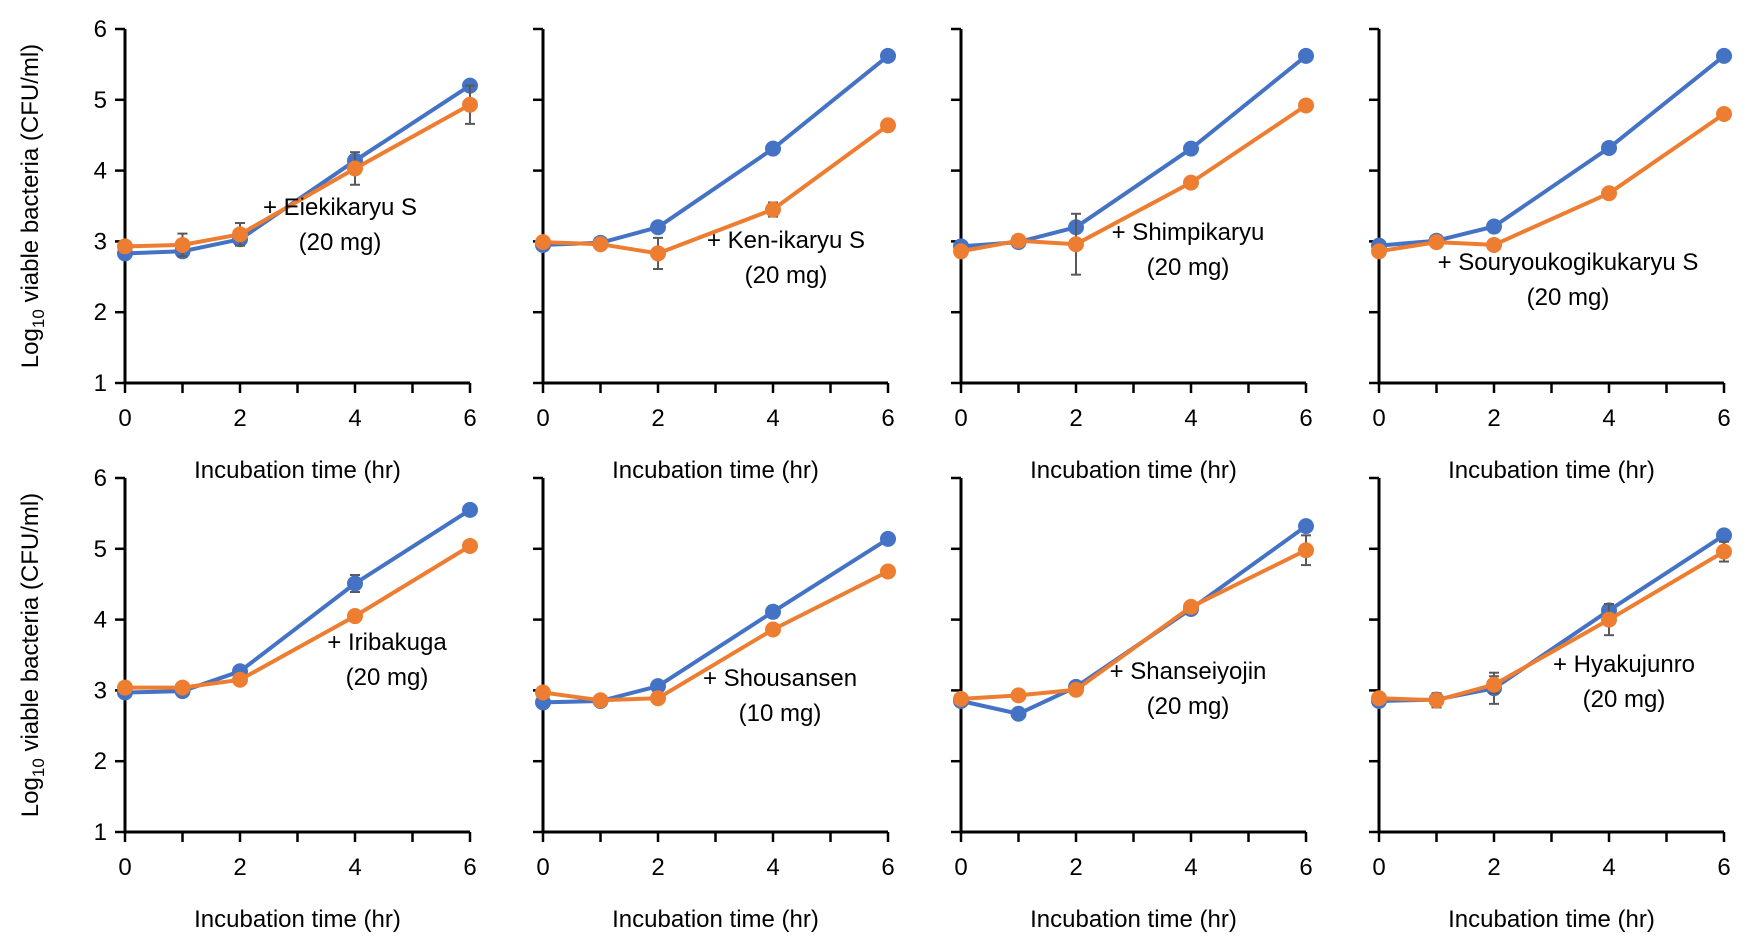 This screenshot has width=1749, height=944. Describe the element at coordinates (100, 29) in the screenshot. I see `y-tick-label: 6` at that location.